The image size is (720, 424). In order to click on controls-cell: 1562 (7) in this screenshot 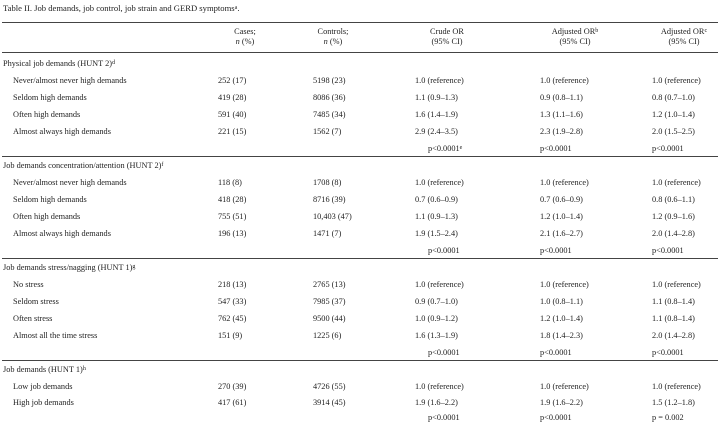, I will do `click(327, 131)`.